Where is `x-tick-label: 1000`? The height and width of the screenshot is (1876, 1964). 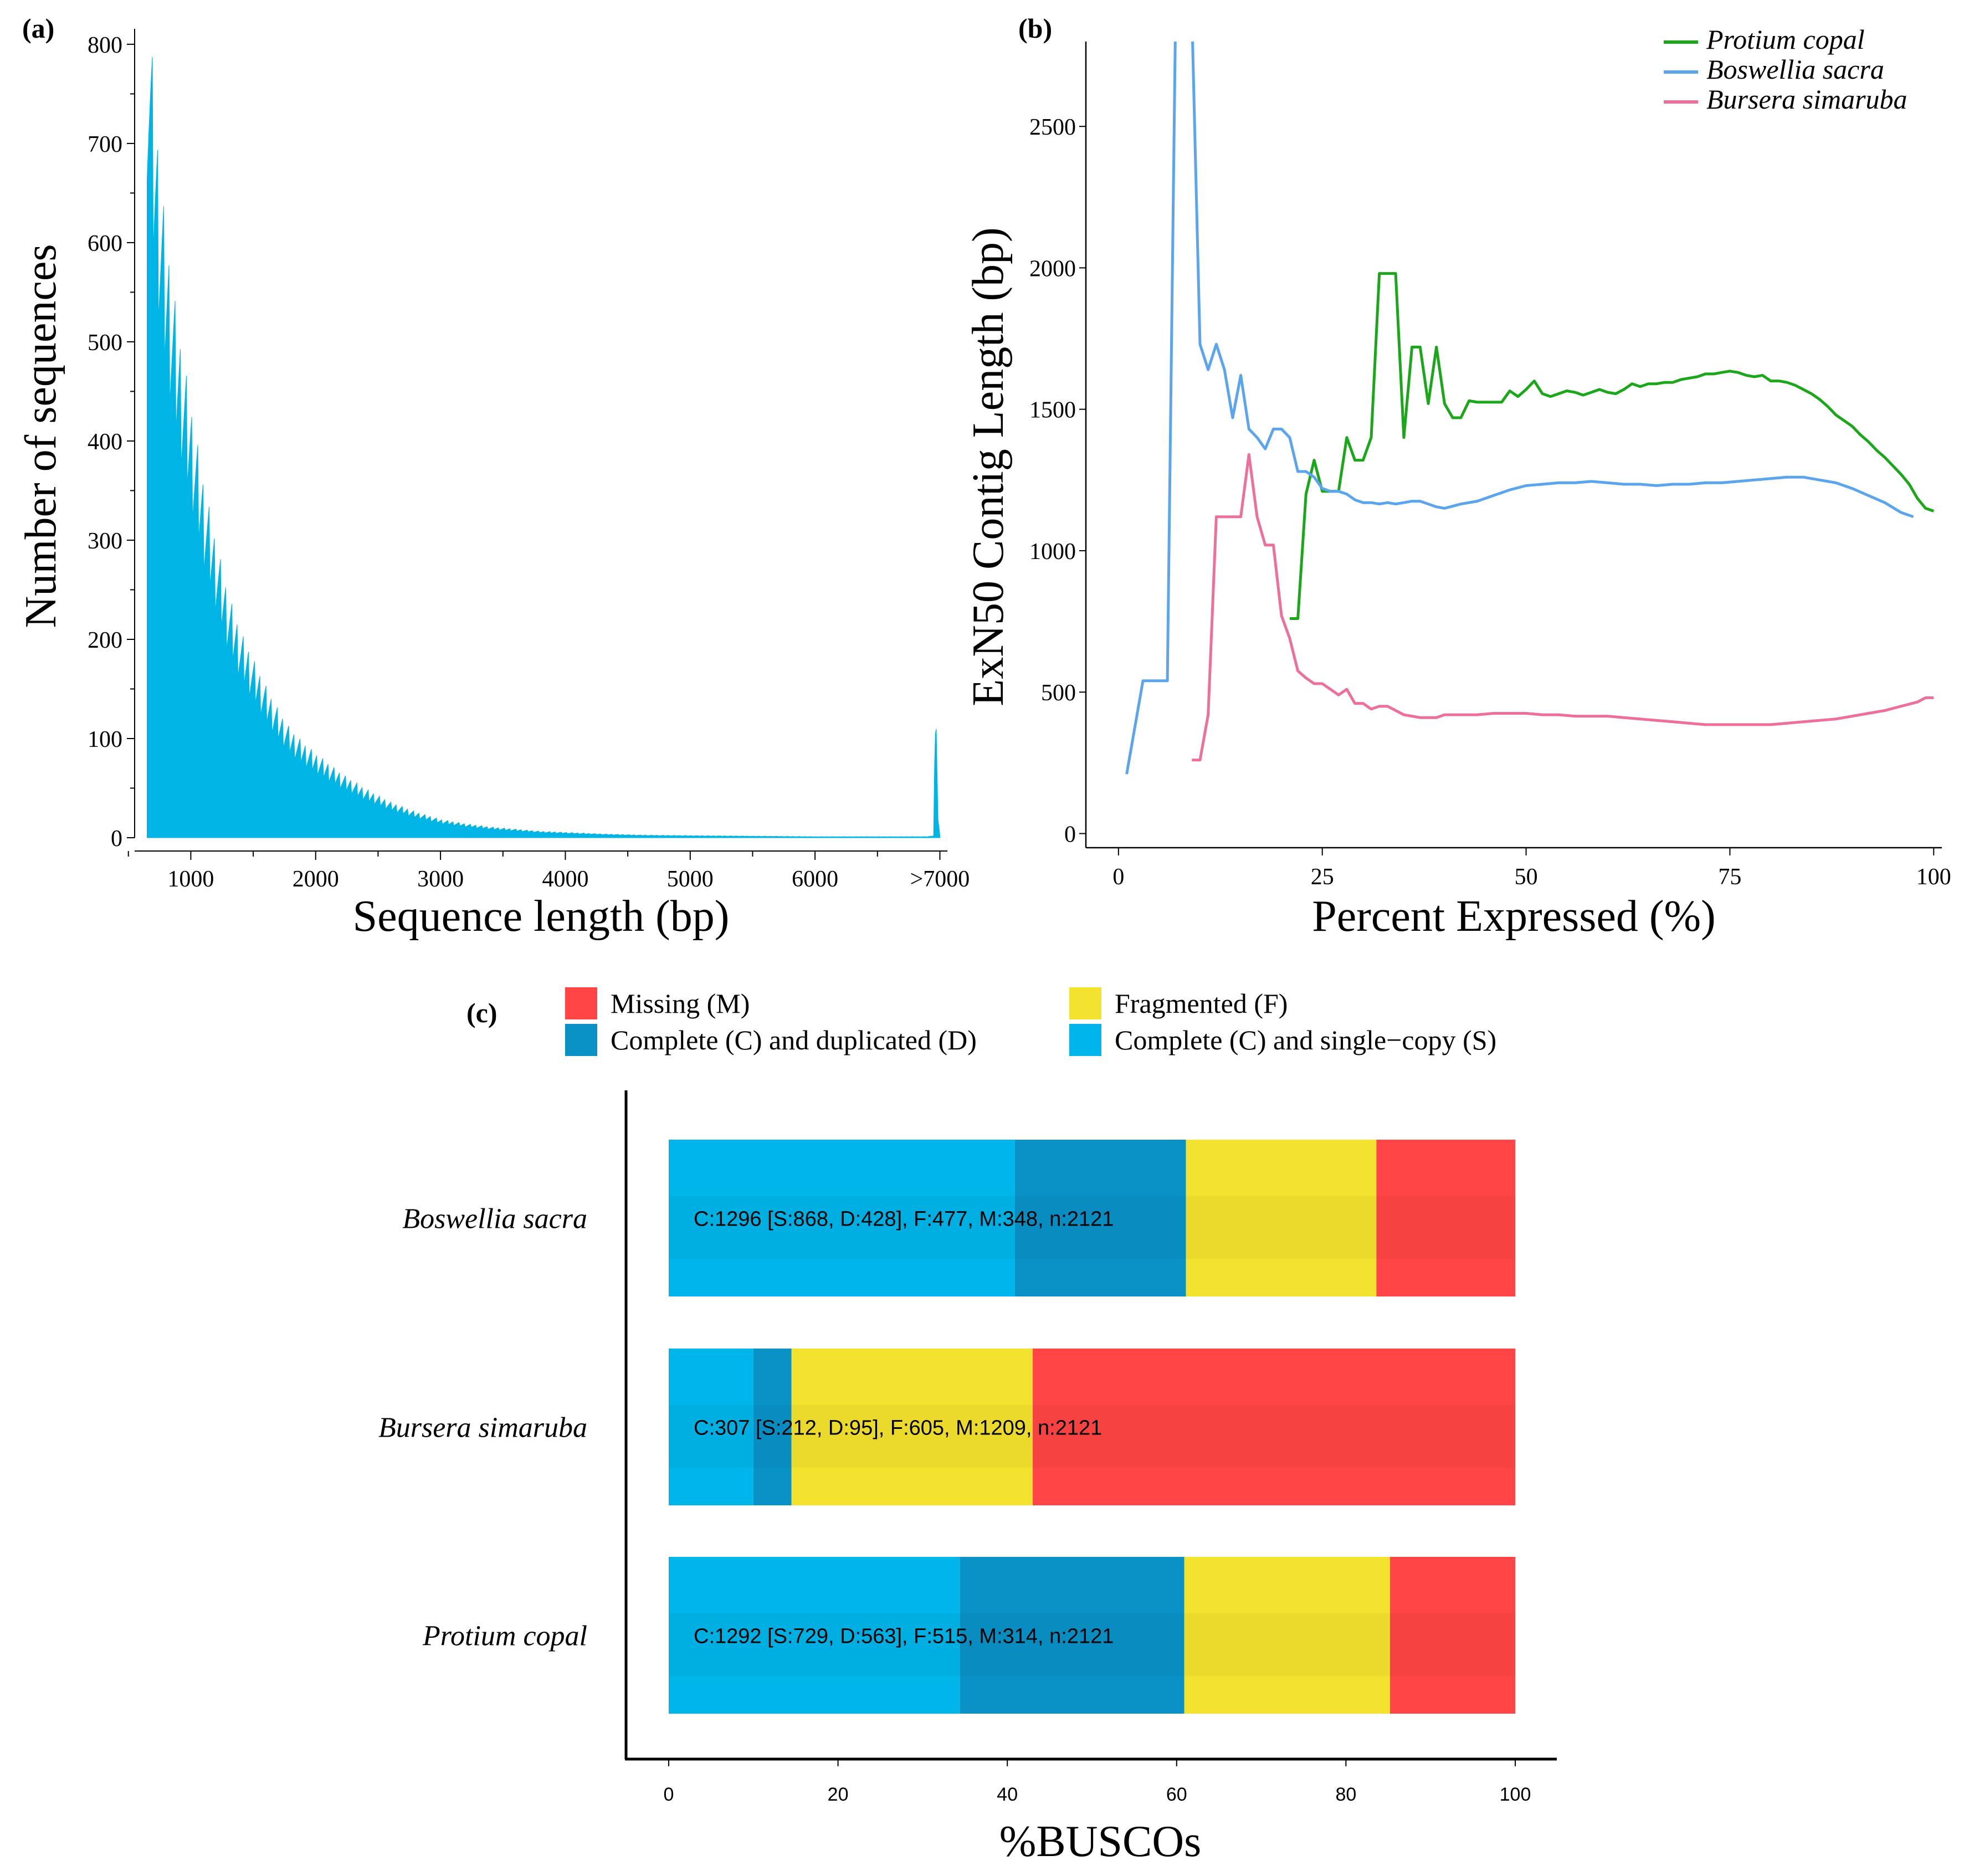
x-tick-label: 1000 is located at coordinates (190, 879).